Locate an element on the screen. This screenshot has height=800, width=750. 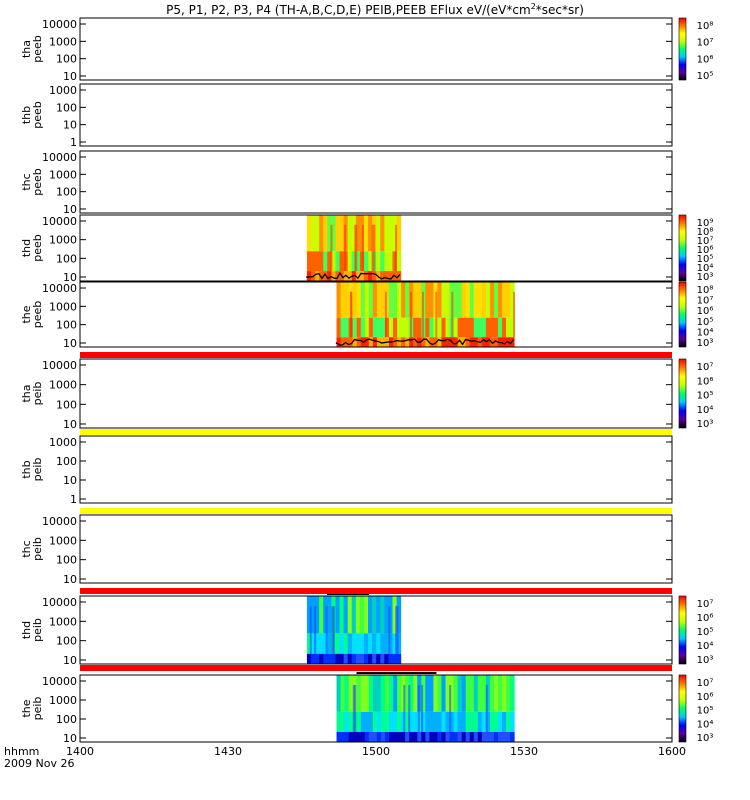
y-axis-label-probe: the is located at coordinates (26, 708).